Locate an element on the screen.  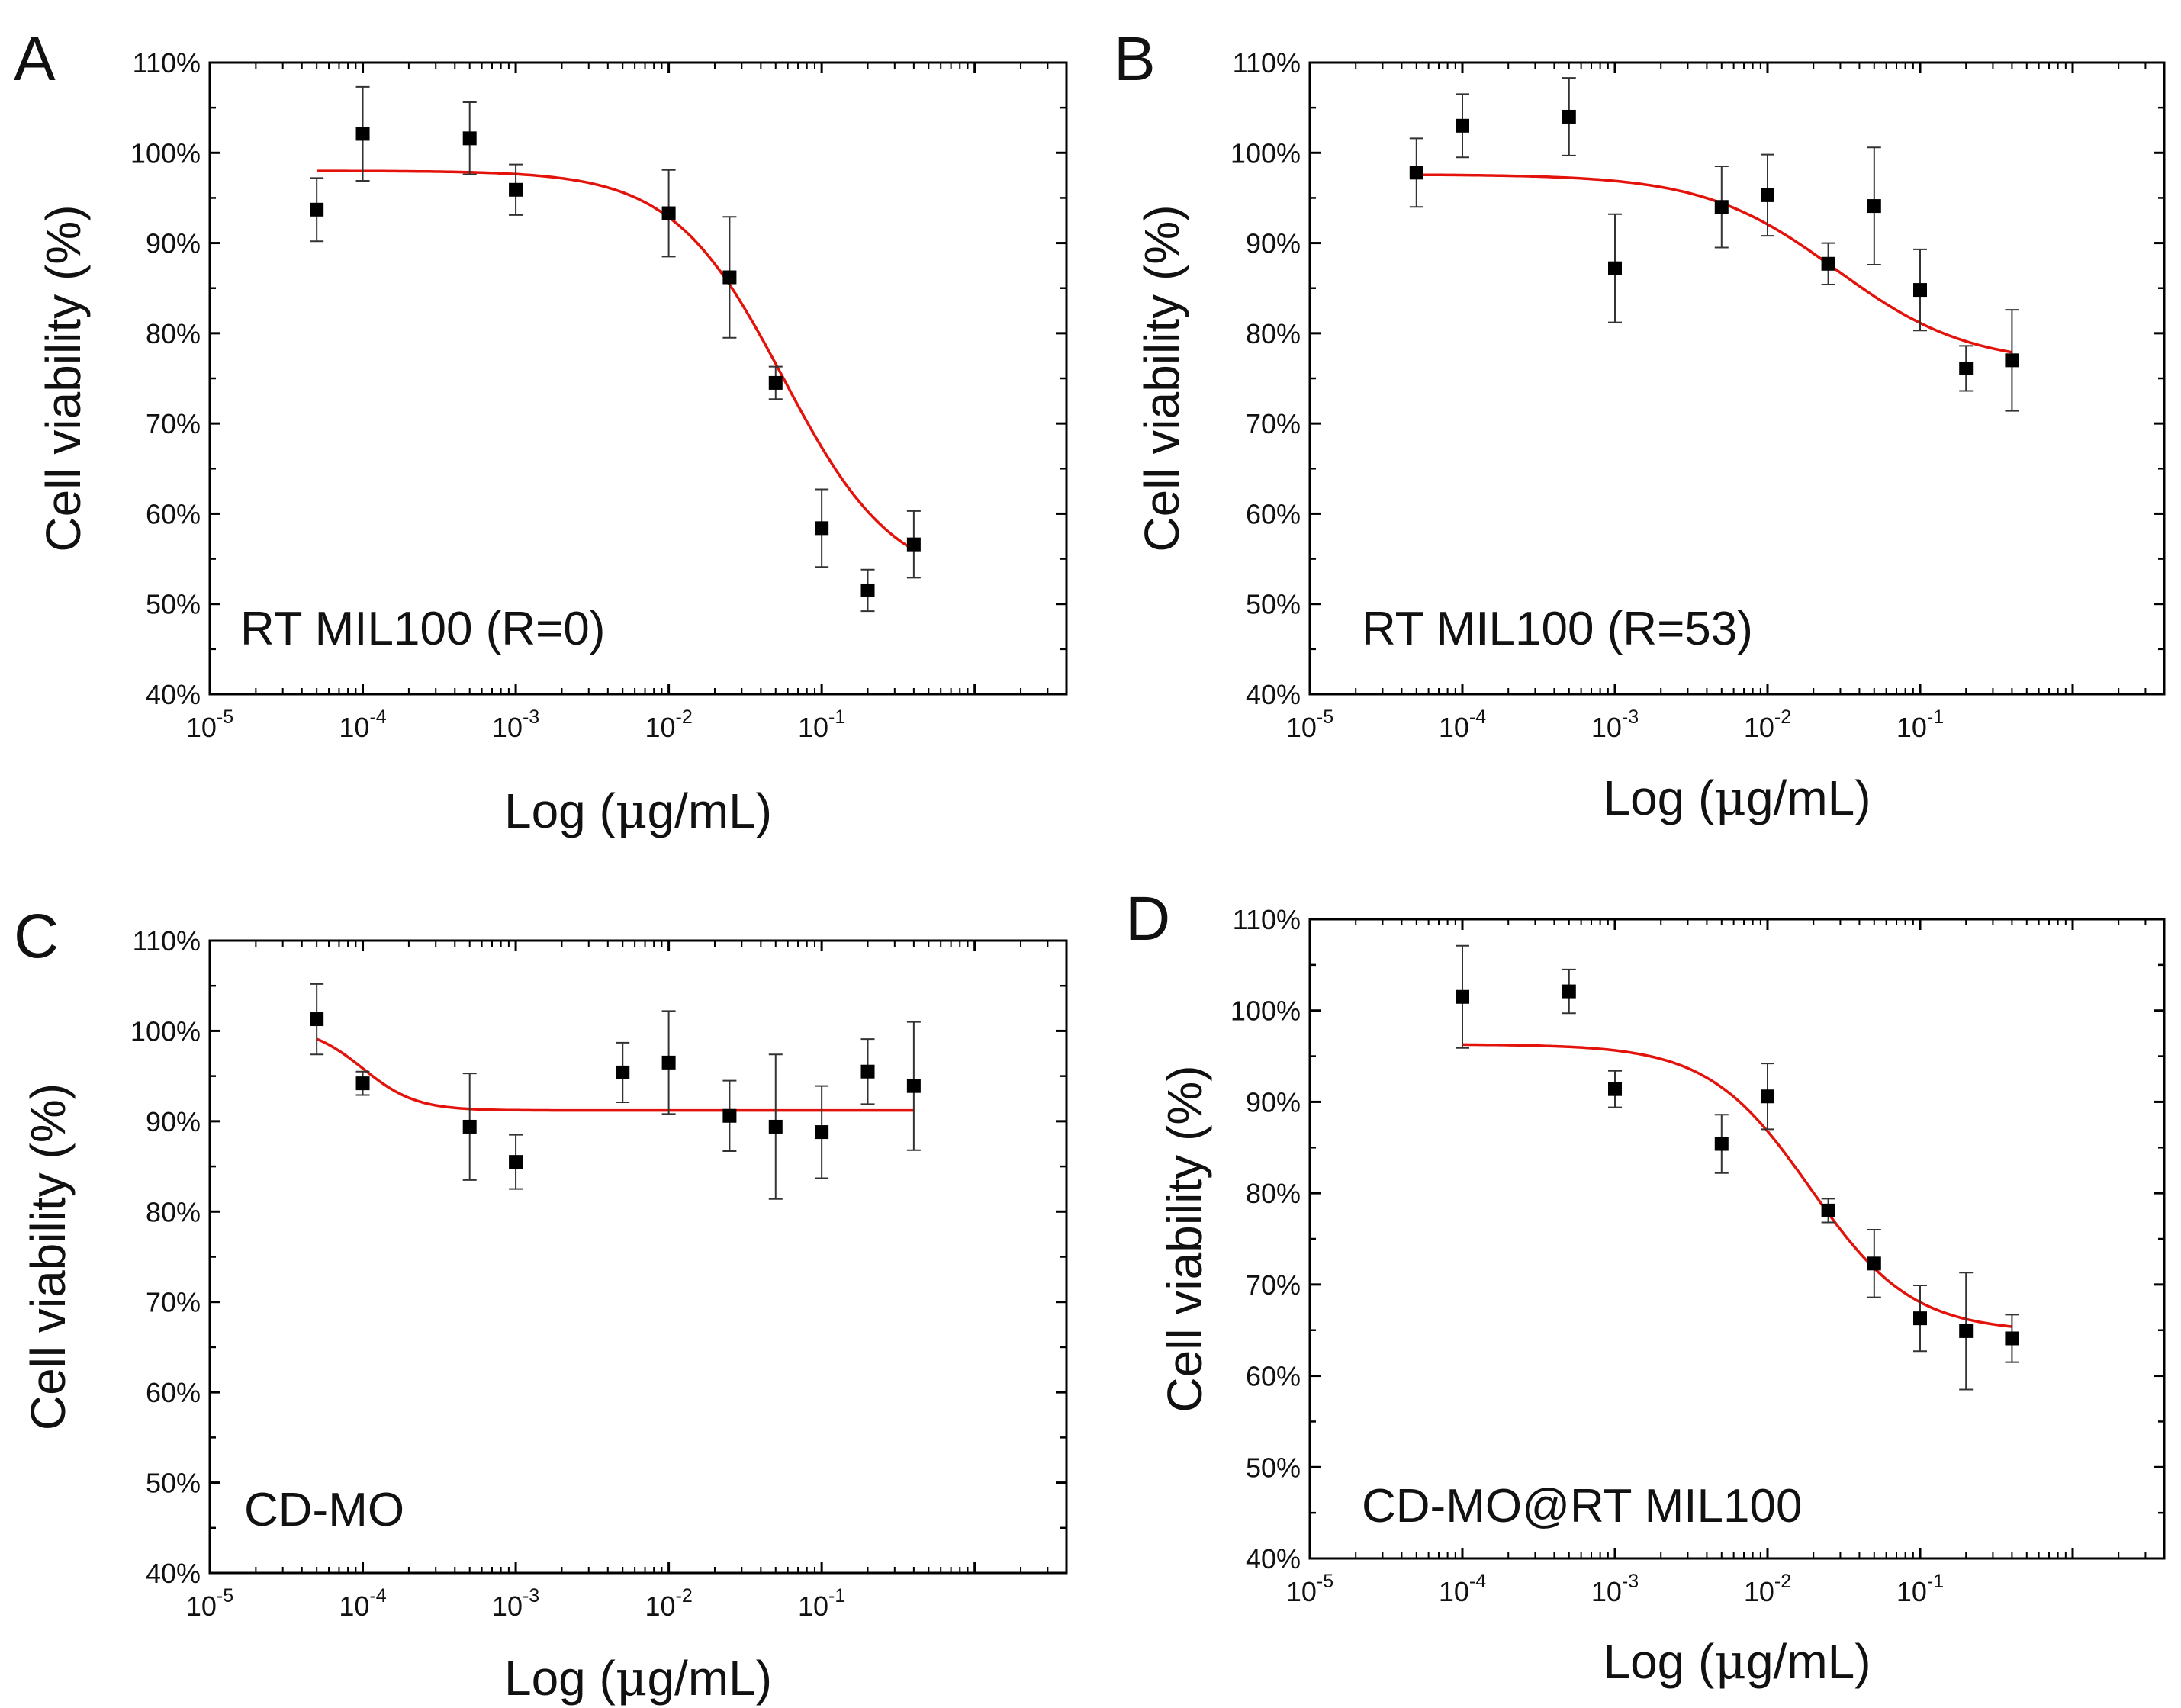
panel-letter: C is located at coordinates (36, 936).